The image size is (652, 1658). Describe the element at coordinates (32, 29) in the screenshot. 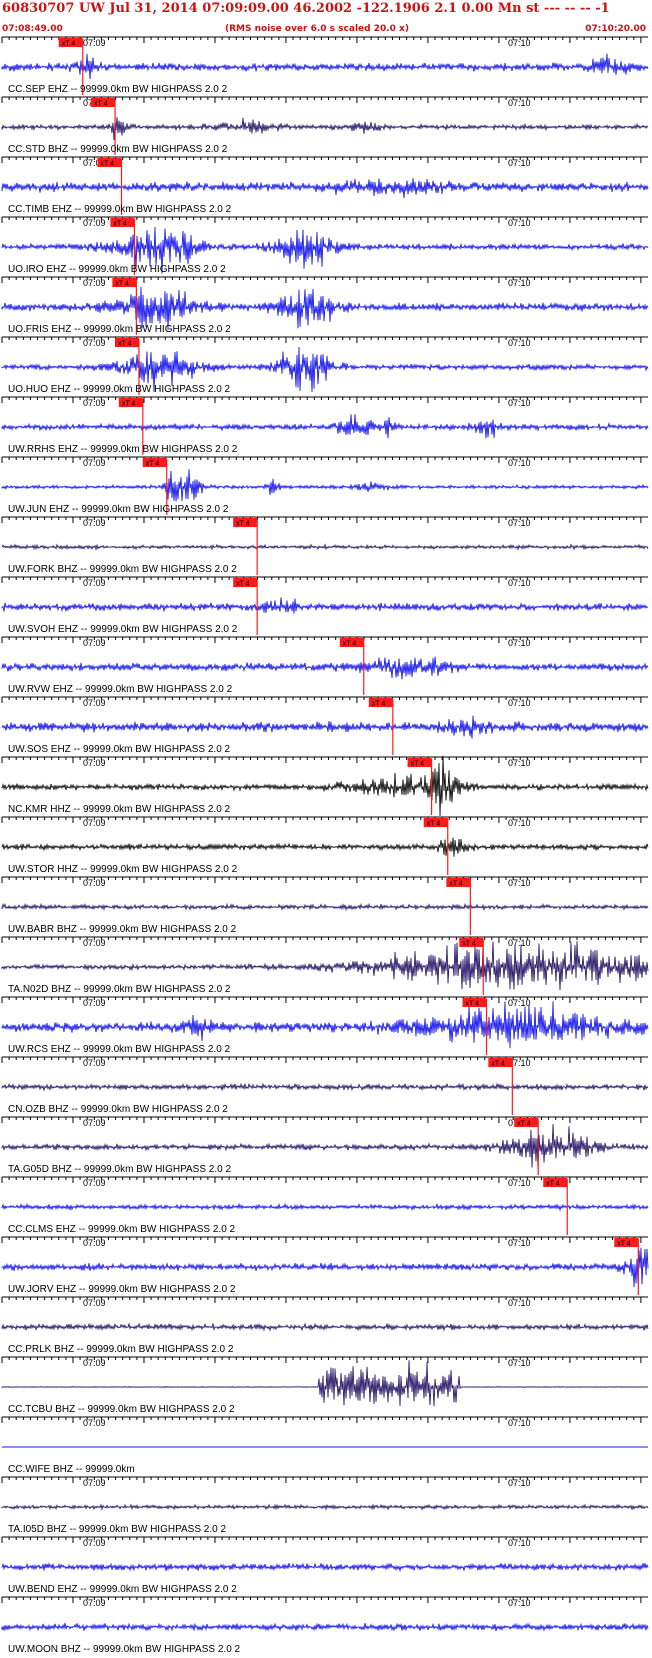

I see `start-time: 07:08:49.00` at that location.